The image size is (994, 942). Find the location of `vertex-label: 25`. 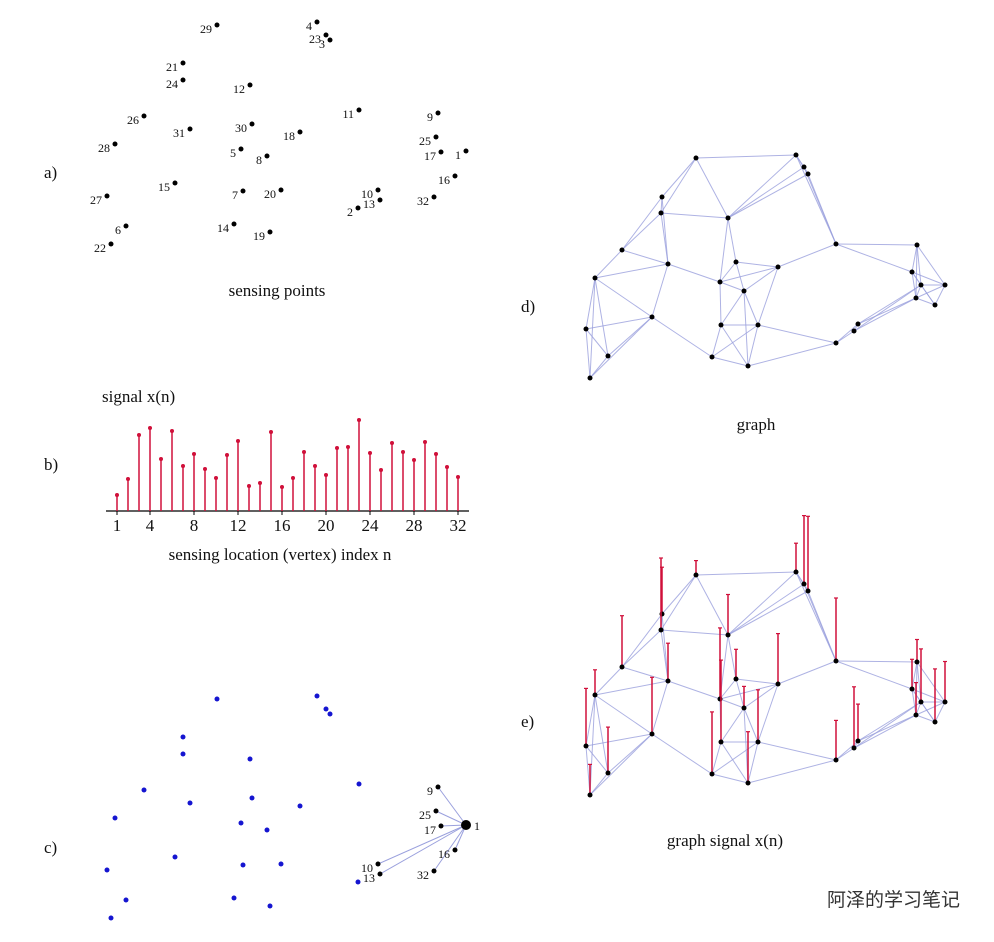

vertex-label: 25 is located at coordinates (425, 141).